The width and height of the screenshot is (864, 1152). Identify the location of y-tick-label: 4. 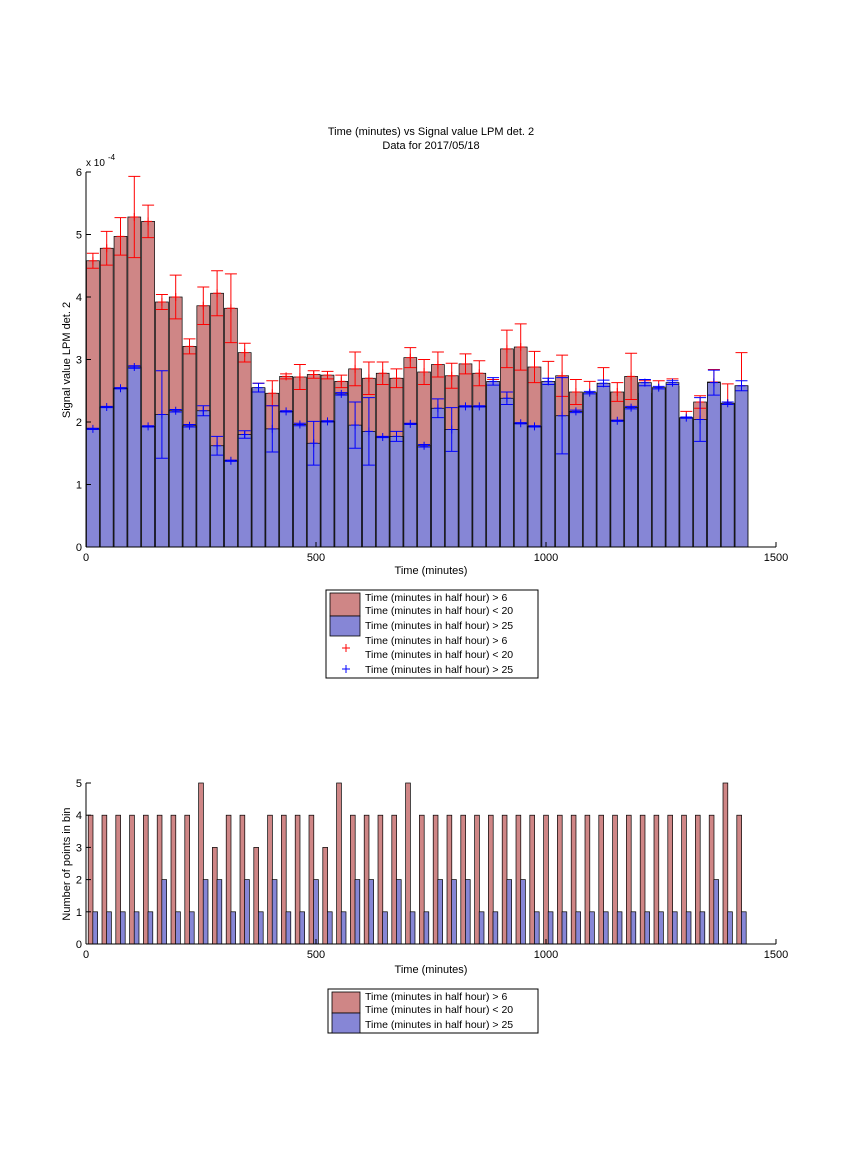
(79, 298).